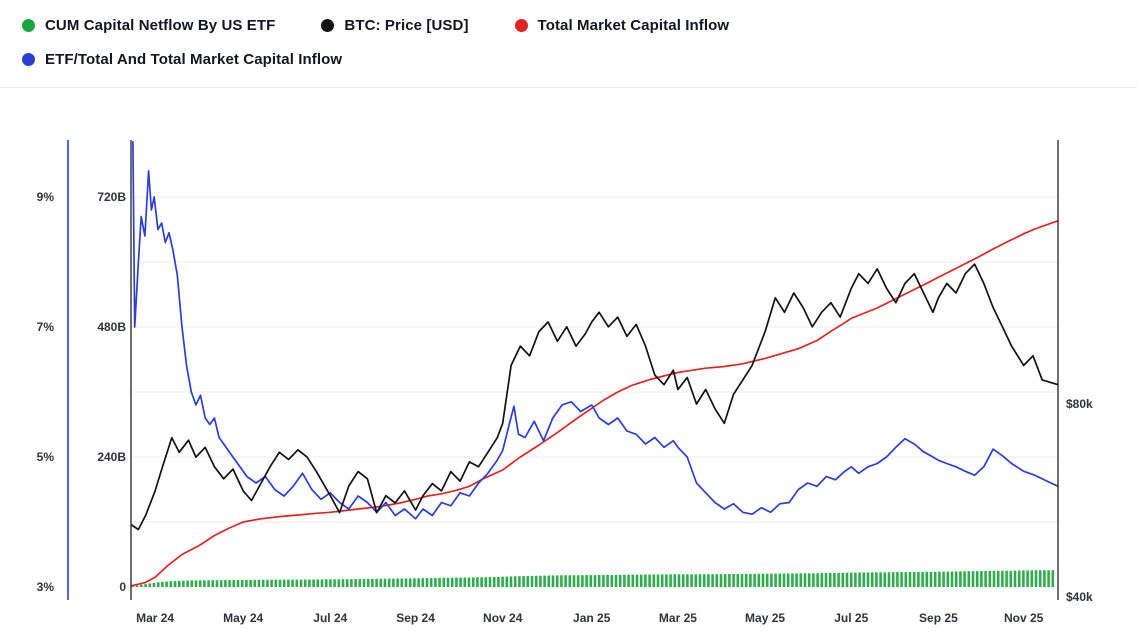 This screenshot has width=1137, height=634. Describe the element at coordinates (111, 197) in the screenshot. I see `y-axis-billions-label: 720B` at that location.